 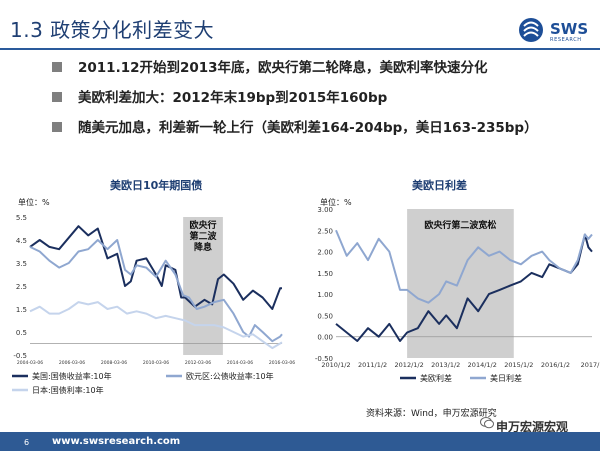 What do you see at coordinates (409, 365) in the screenshot?
I see `x-tick-label: 2012/1/2` at bounding box center [409, 365].